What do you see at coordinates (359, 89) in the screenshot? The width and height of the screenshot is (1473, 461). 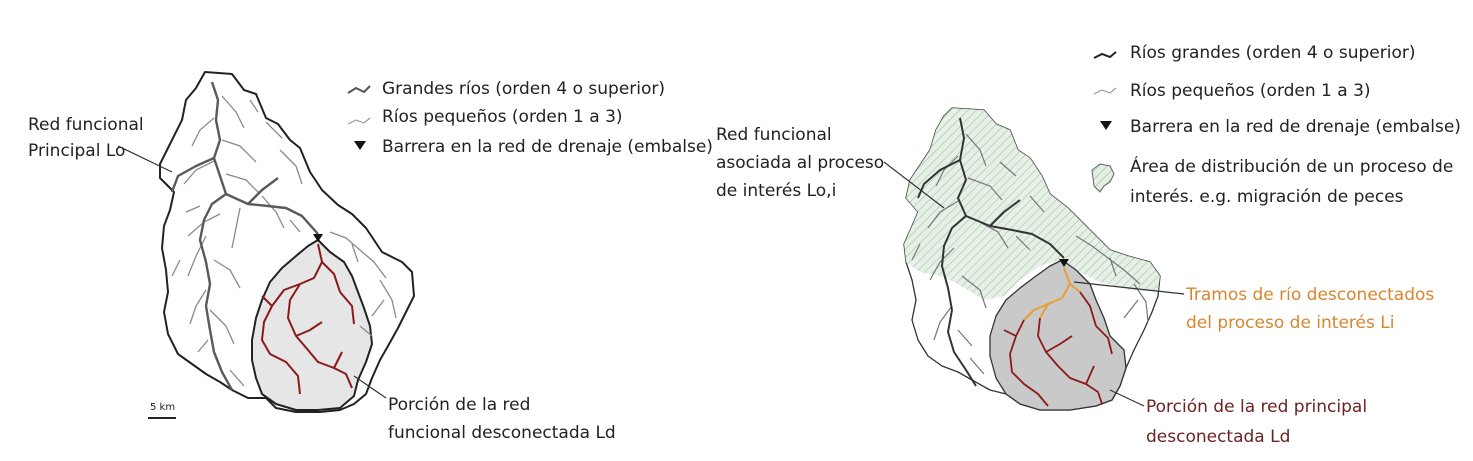 I see `legend-large-river-icon` at bounding box center [359, 89].